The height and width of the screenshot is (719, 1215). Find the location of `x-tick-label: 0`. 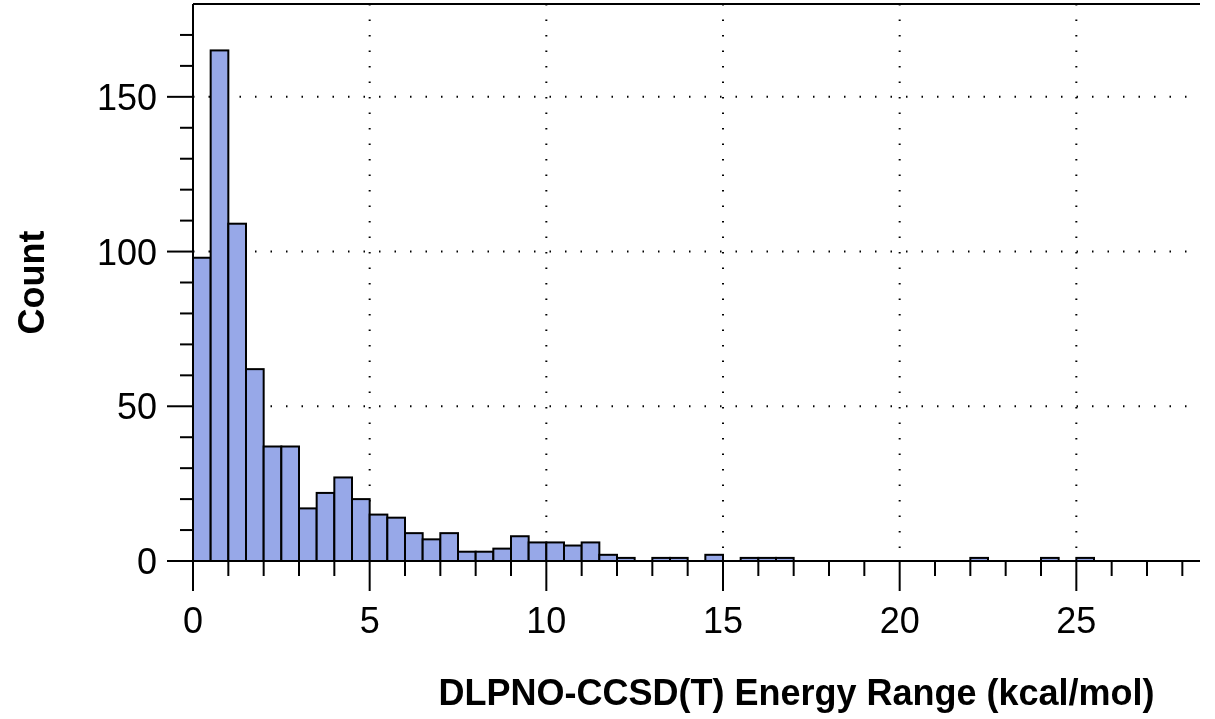

x-tick-label: 0 is located at coordinates (193, 620).